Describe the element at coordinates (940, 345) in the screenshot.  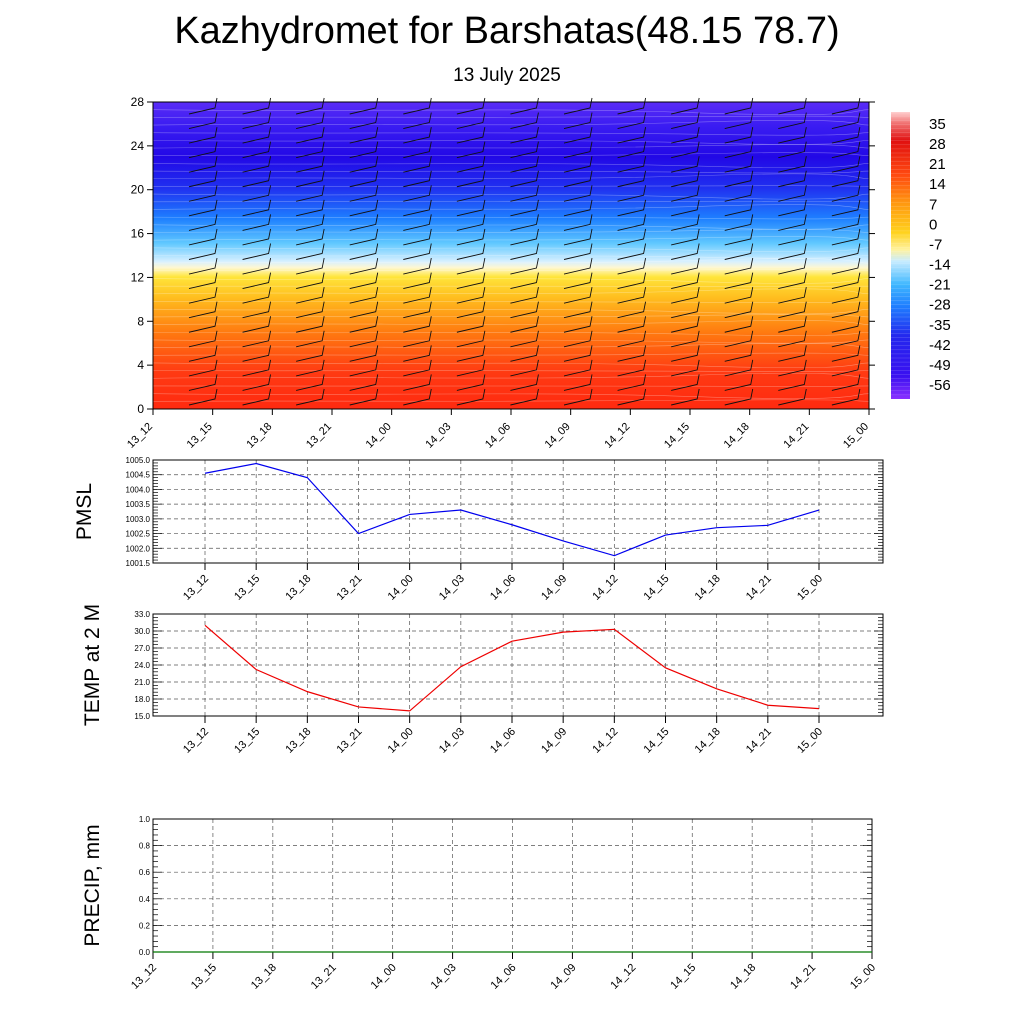
I see `colorbar-tick-label: -42` at that location.